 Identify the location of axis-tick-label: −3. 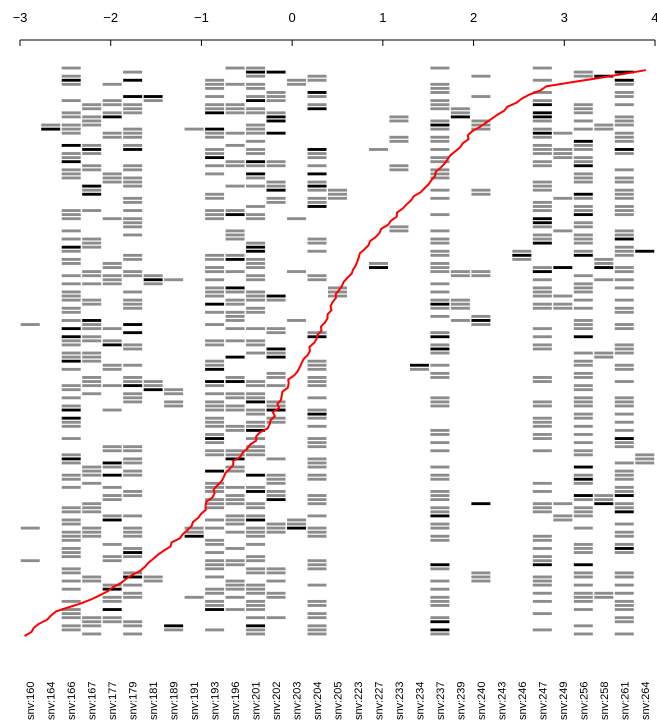
(20, 17).